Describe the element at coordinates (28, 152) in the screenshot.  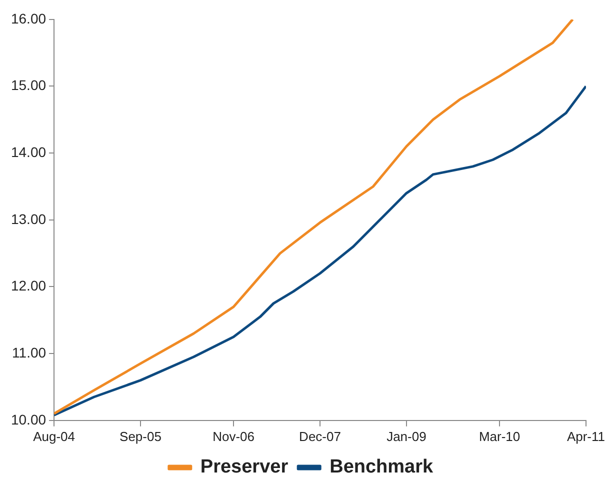
I see `y-tick-label: 14.00` at that location.